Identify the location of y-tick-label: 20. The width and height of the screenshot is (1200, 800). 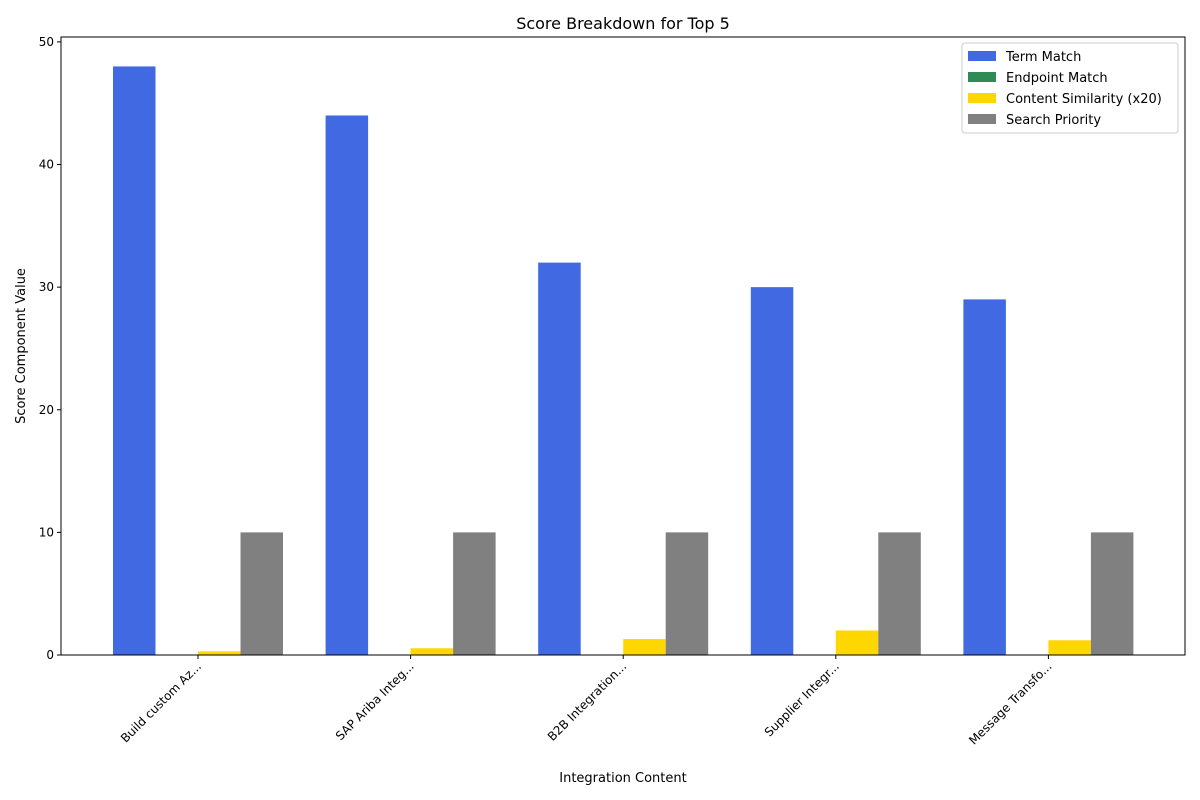
(46, 410).